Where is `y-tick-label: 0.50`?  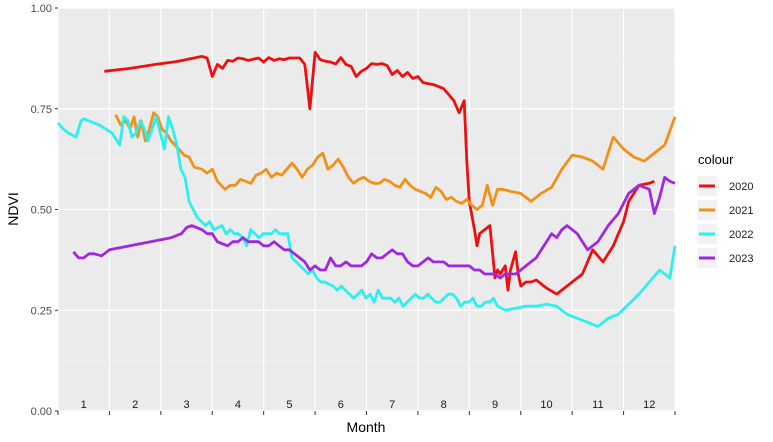 y-tick-label: 0.50 is located at coordinates (41, 211).